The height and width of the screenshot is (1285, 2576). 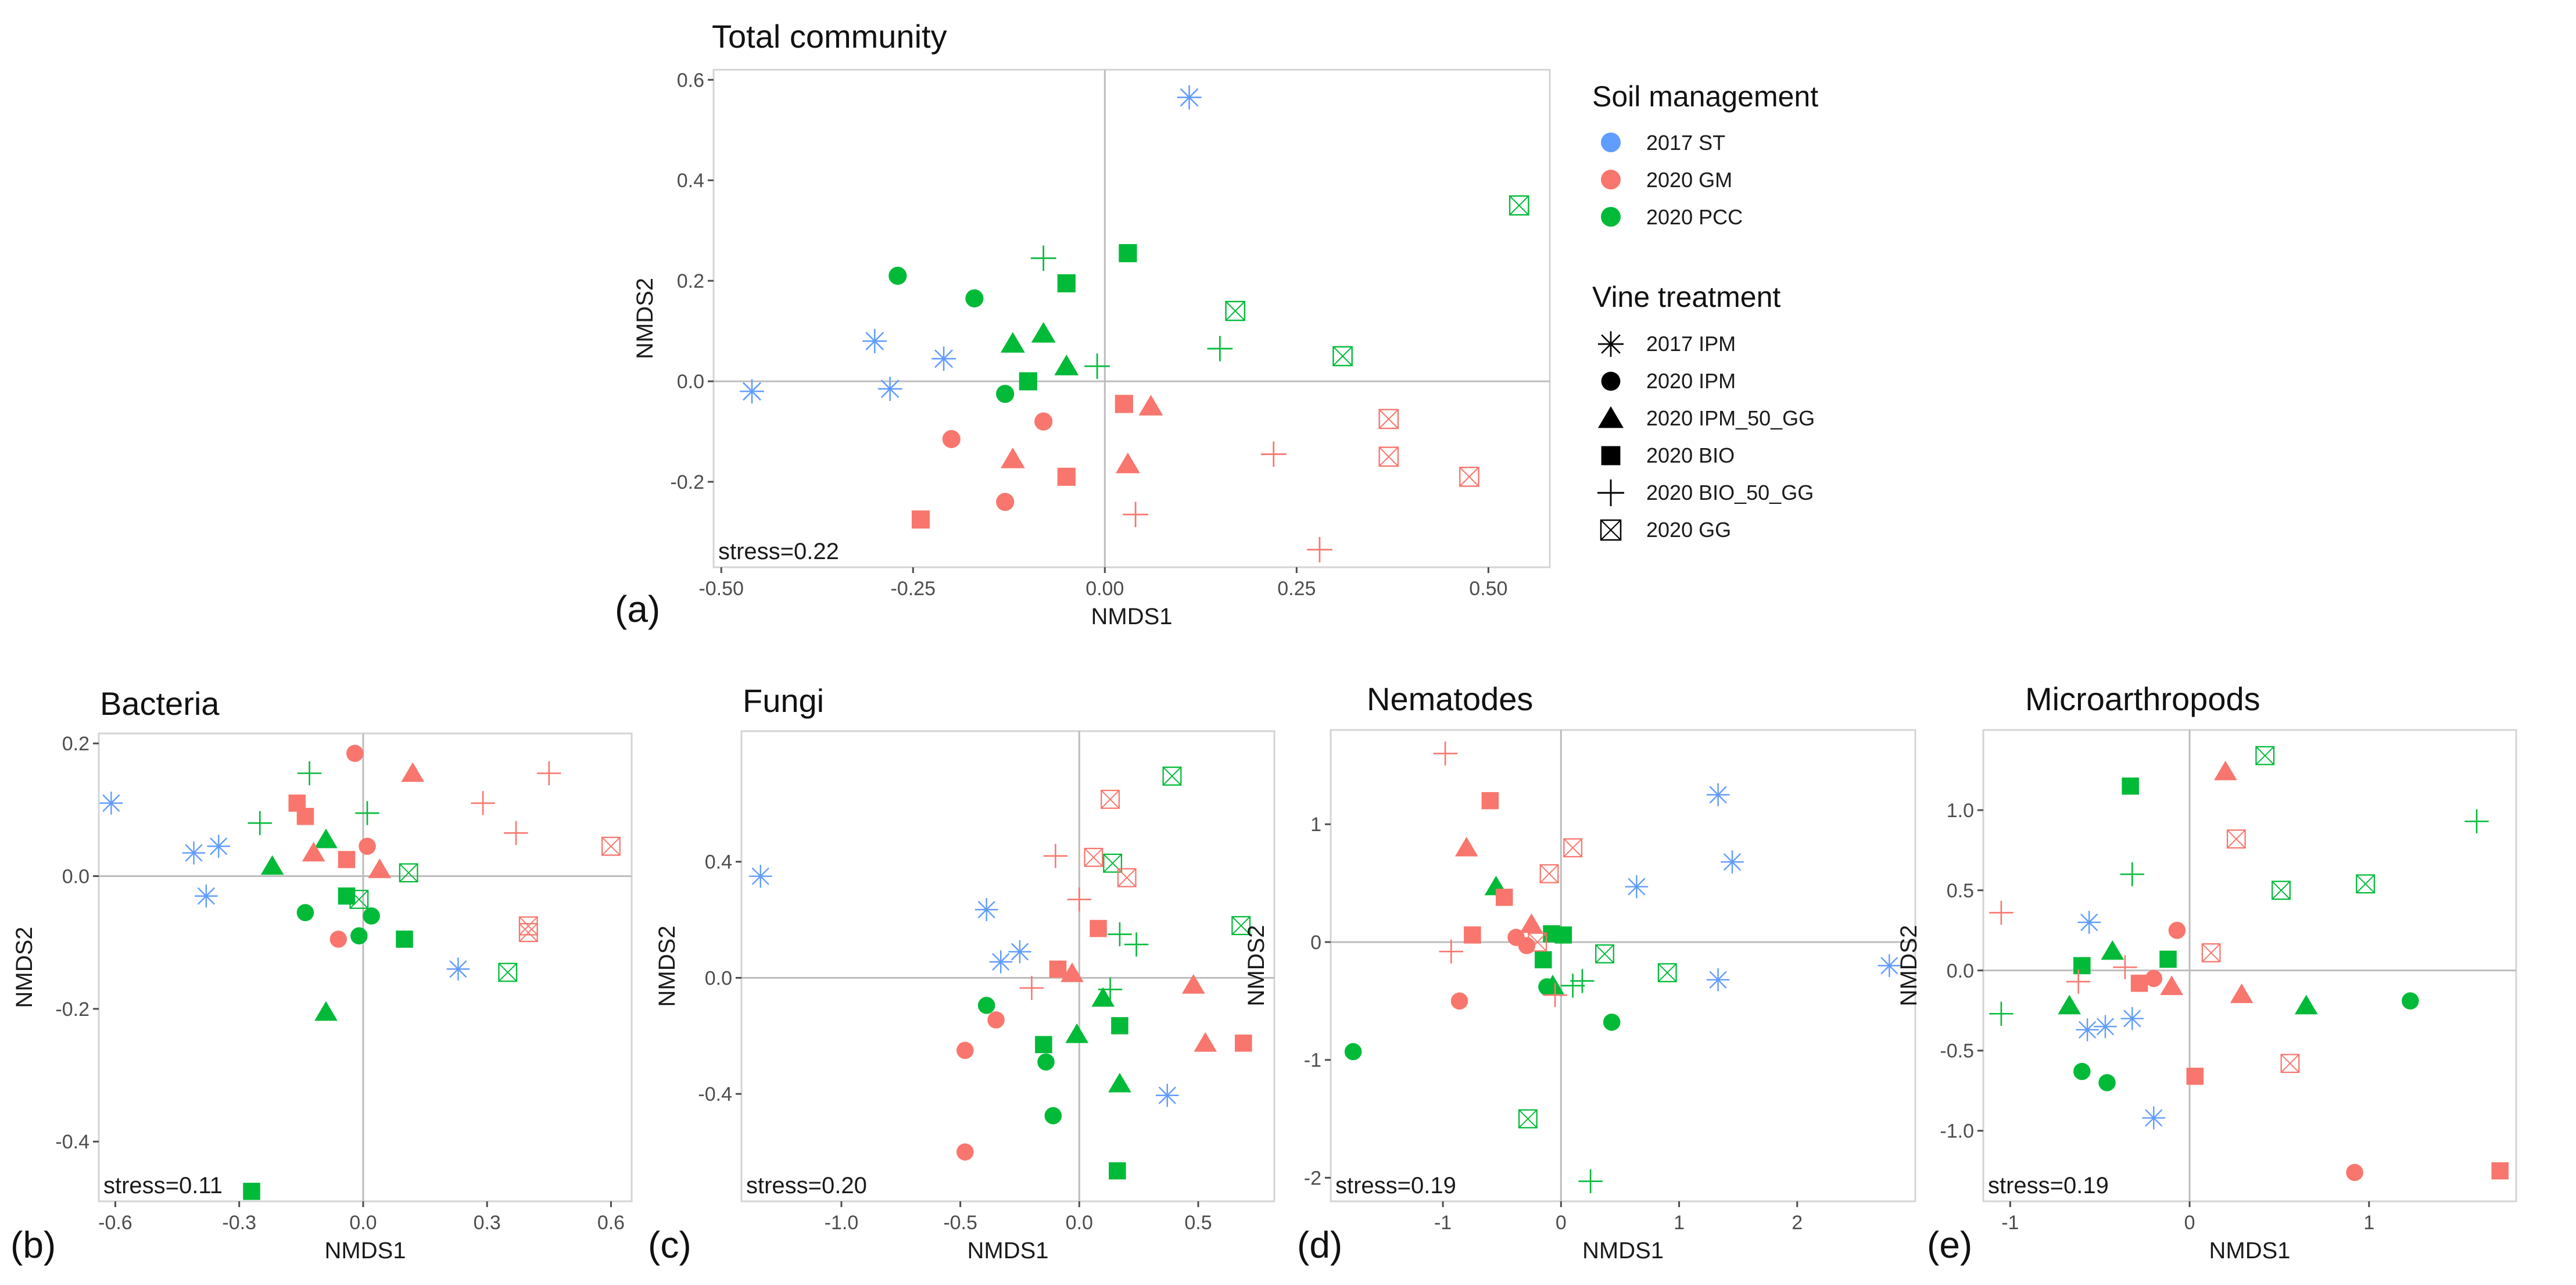 What do you see at coordinates (1198, 1223) in the screenshot?
I see `x-tick-label: 0.5` at bounding box center [1198, 1223].